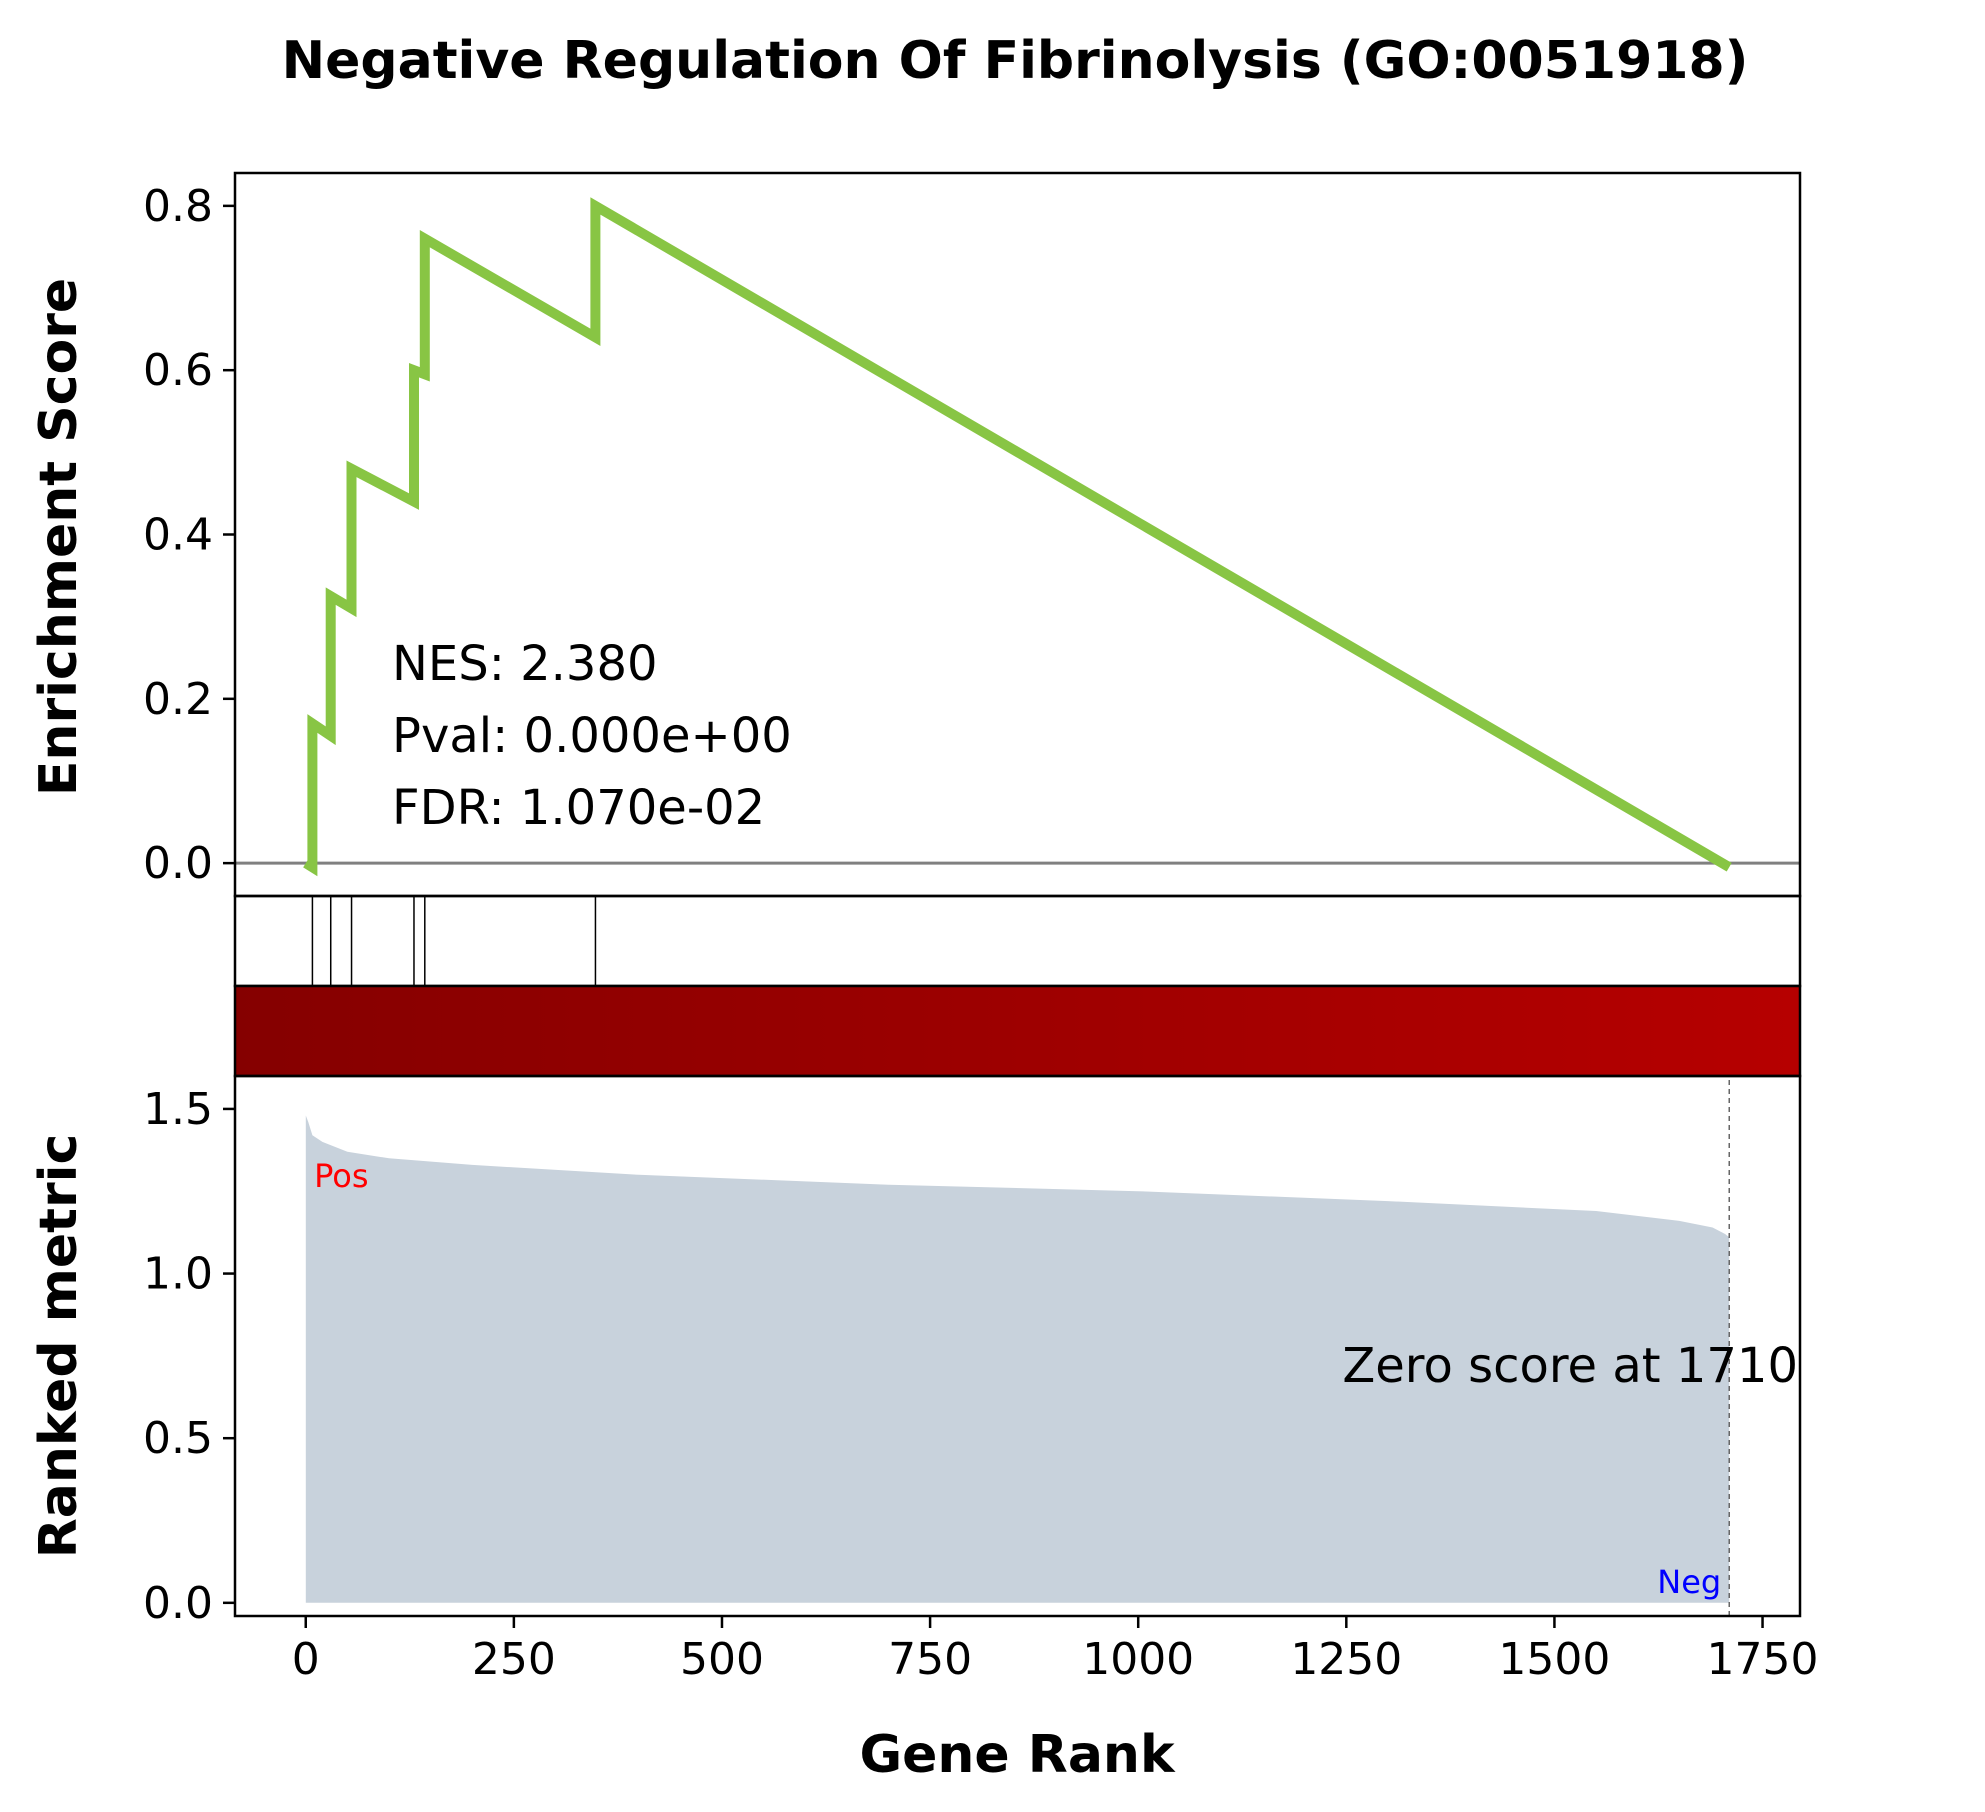  I want to click on pos-label: Pos, so click(341, 1176).